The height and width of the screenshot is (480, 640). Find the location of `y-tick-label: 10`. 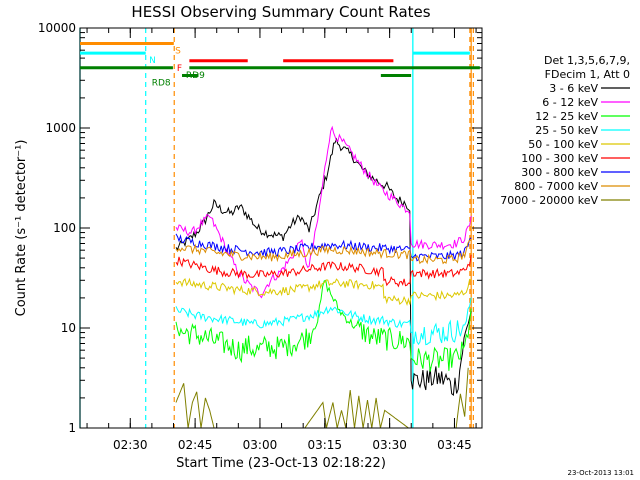

y-tick-label: 10 is located at coordinates (68, 328).